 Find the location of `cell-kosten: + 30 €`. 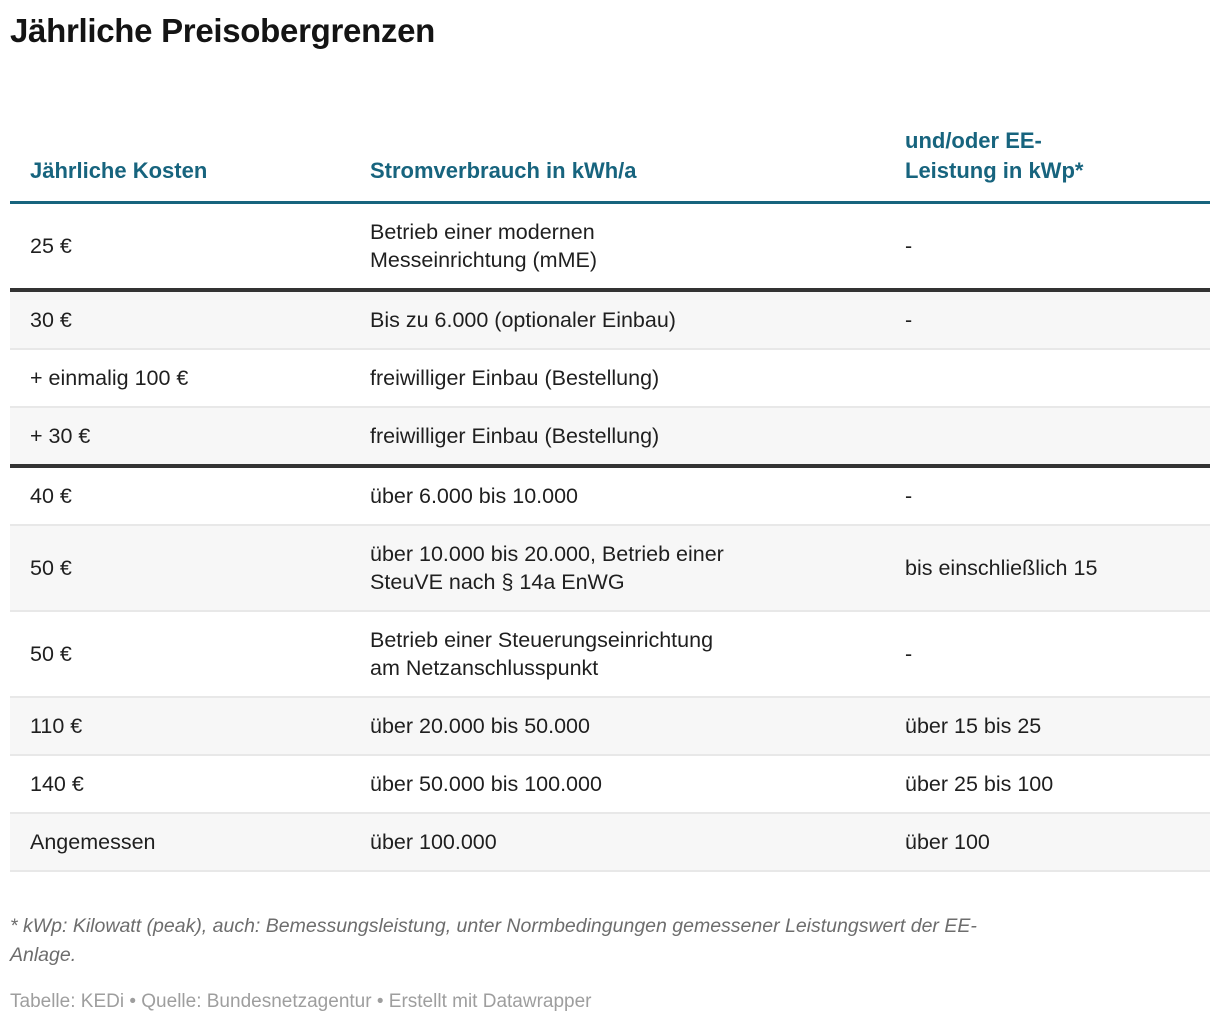

cell-kosten: + 30 € is located at coordinates (60, 436).